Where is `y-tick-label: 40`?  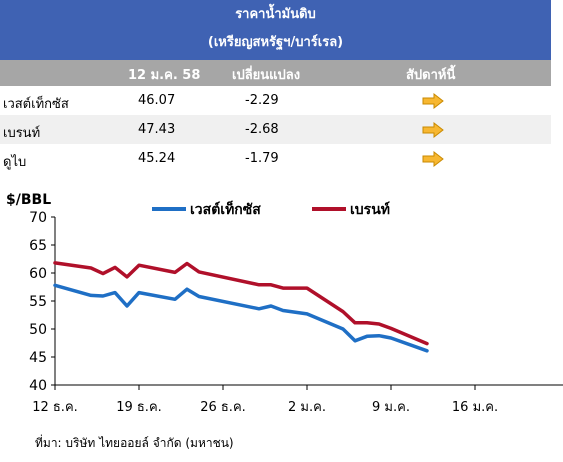
y-tick-label: 40 is located at coordinates (38, 386).